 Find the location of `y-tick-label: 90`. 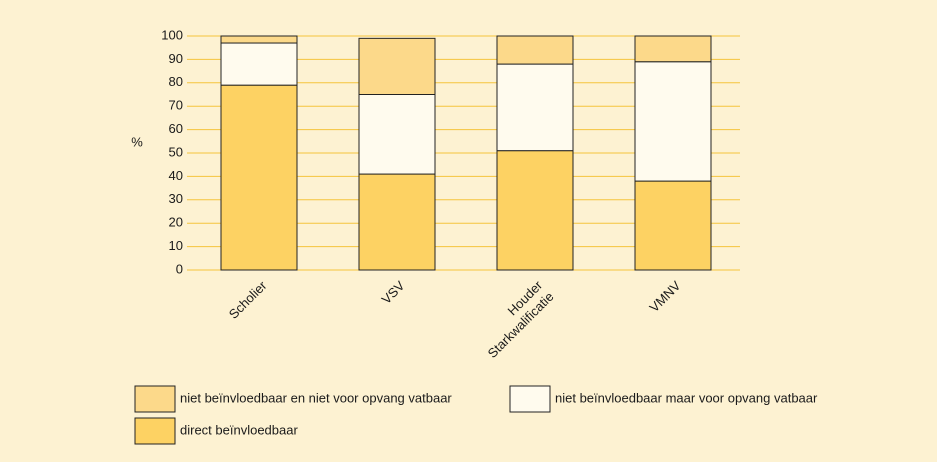

y-tick-label: 90 is located at coordinates (176, 58).